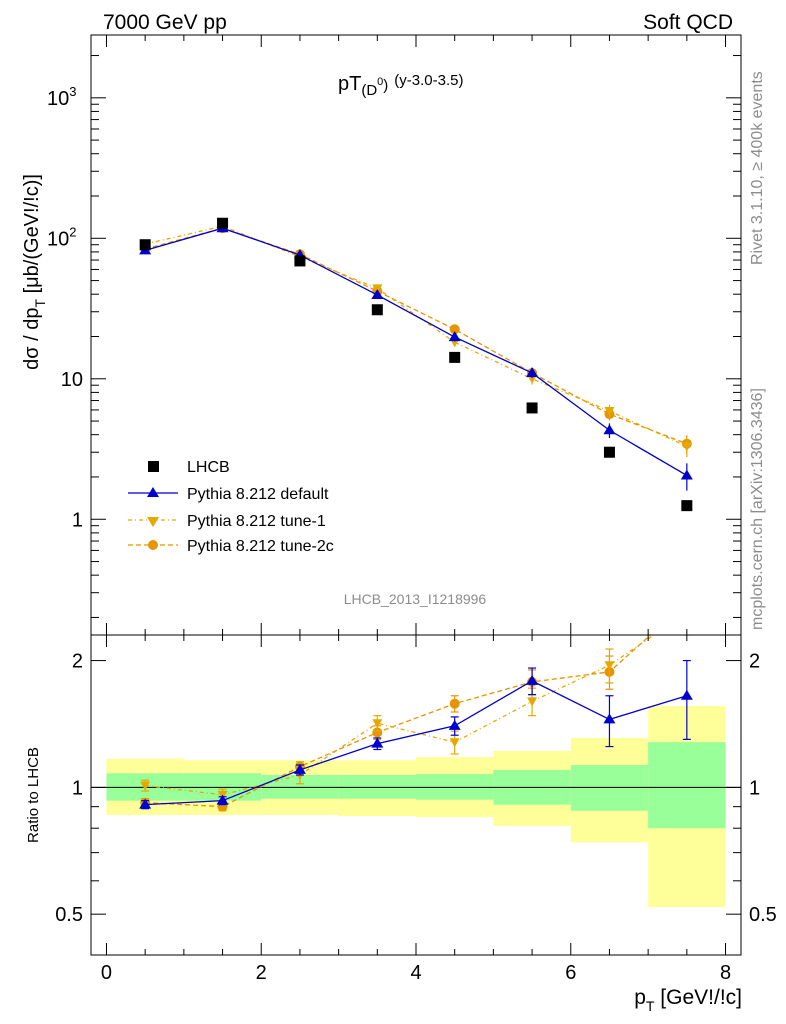 Image resolution: width=786 pixels, height=1024 pixels. I want to click on ratio-y-tick-label-left: 0.5, so click(69, 915).